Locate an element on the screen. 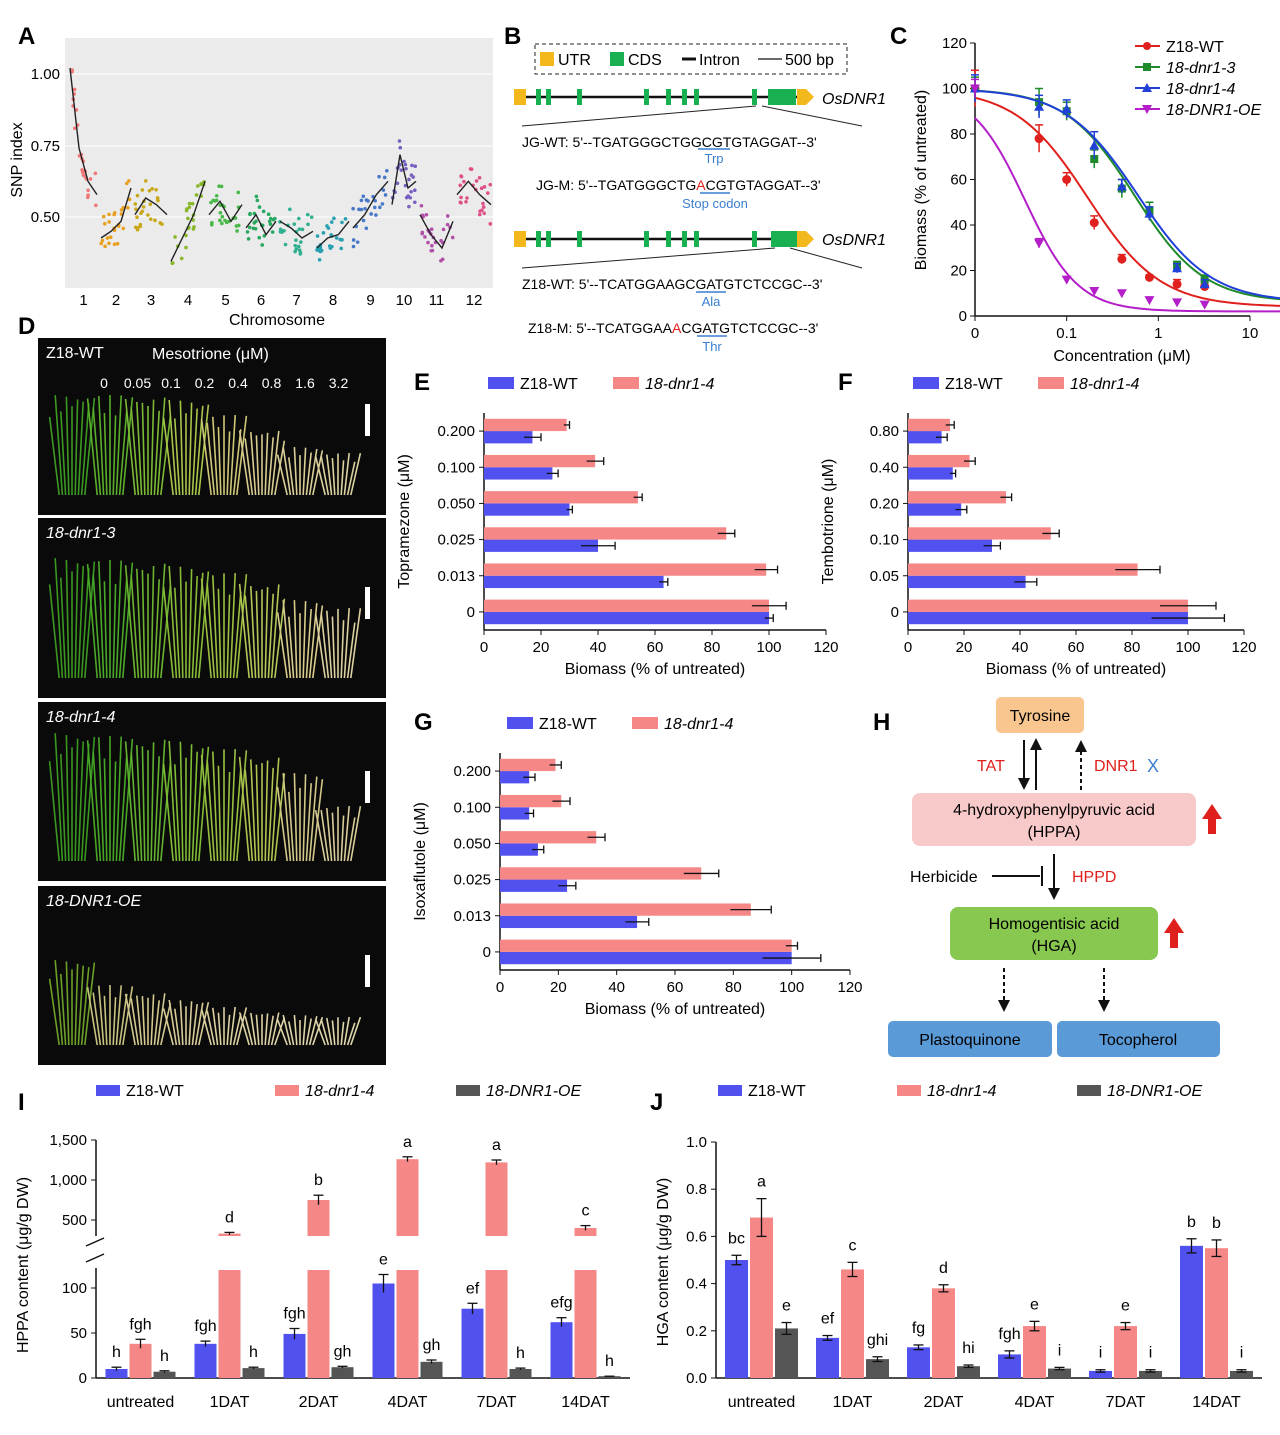 The image size is (1280, 1435). tat-label: TAT is located at coordinates (991, 766).